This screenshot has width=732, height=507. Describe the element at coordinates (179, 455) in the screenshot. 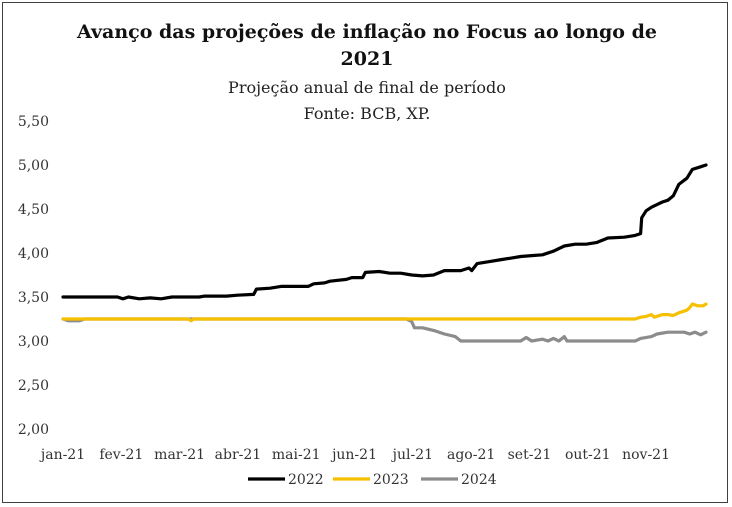

I see `x-tick-label: mar-21` at that location.